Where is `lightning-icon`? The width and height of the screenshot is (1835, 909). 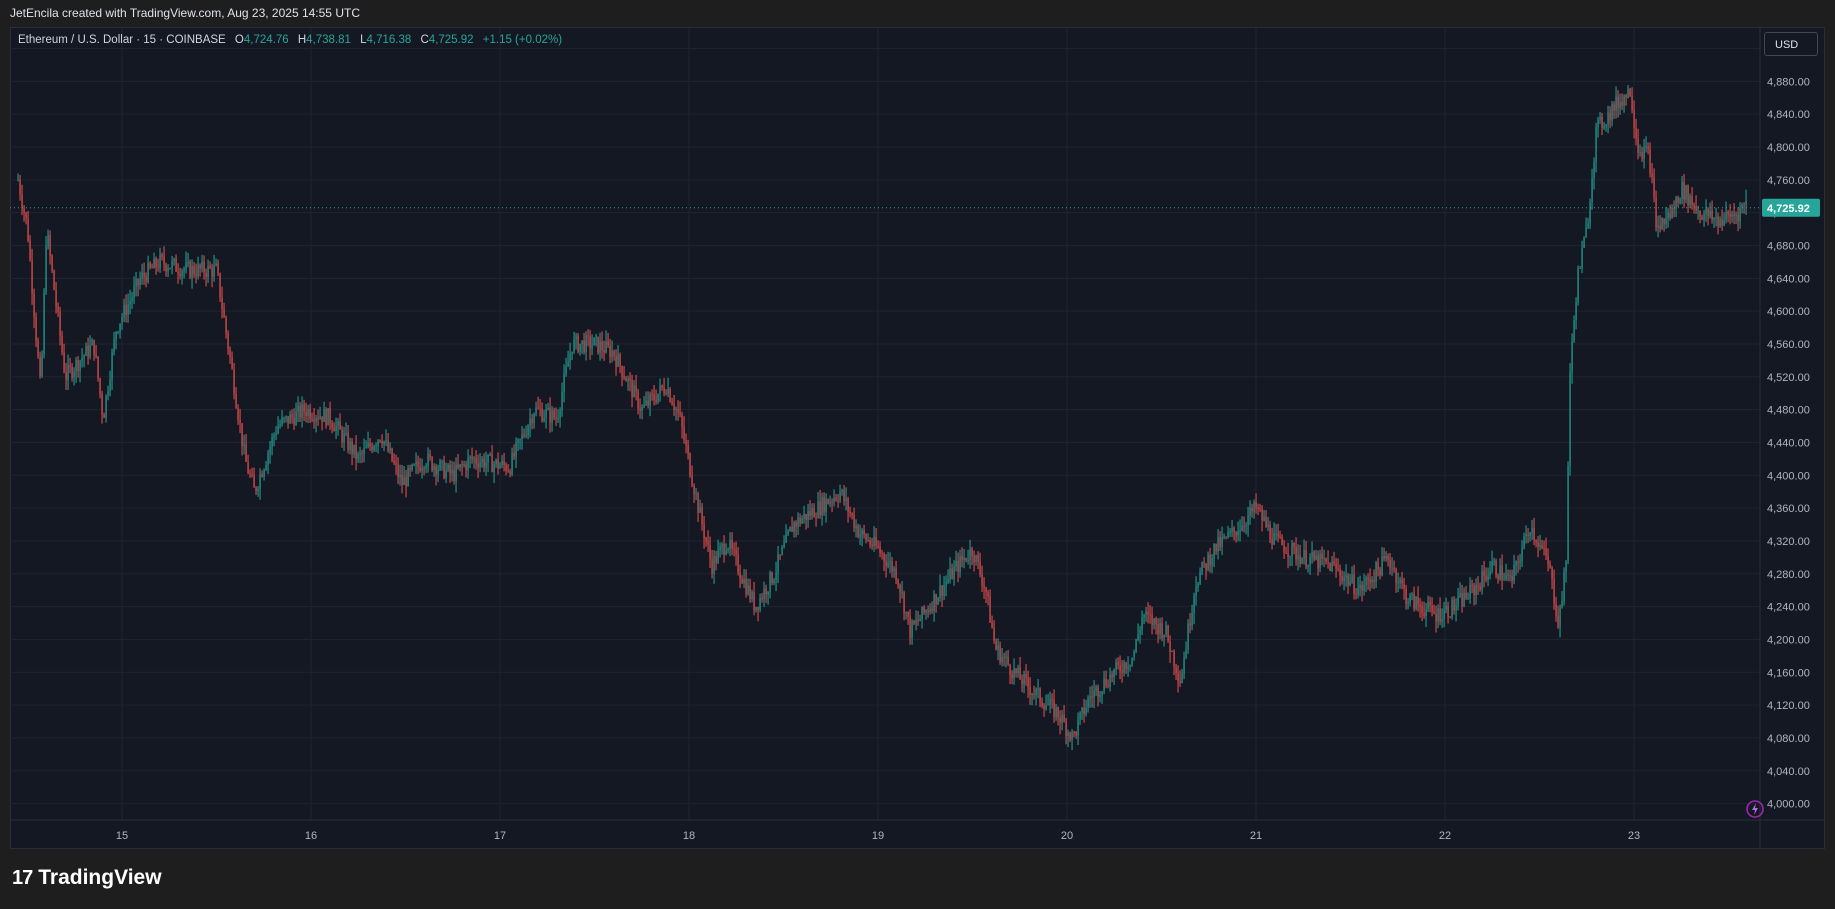 lightning-icon is located at coordinates (1755, 809).